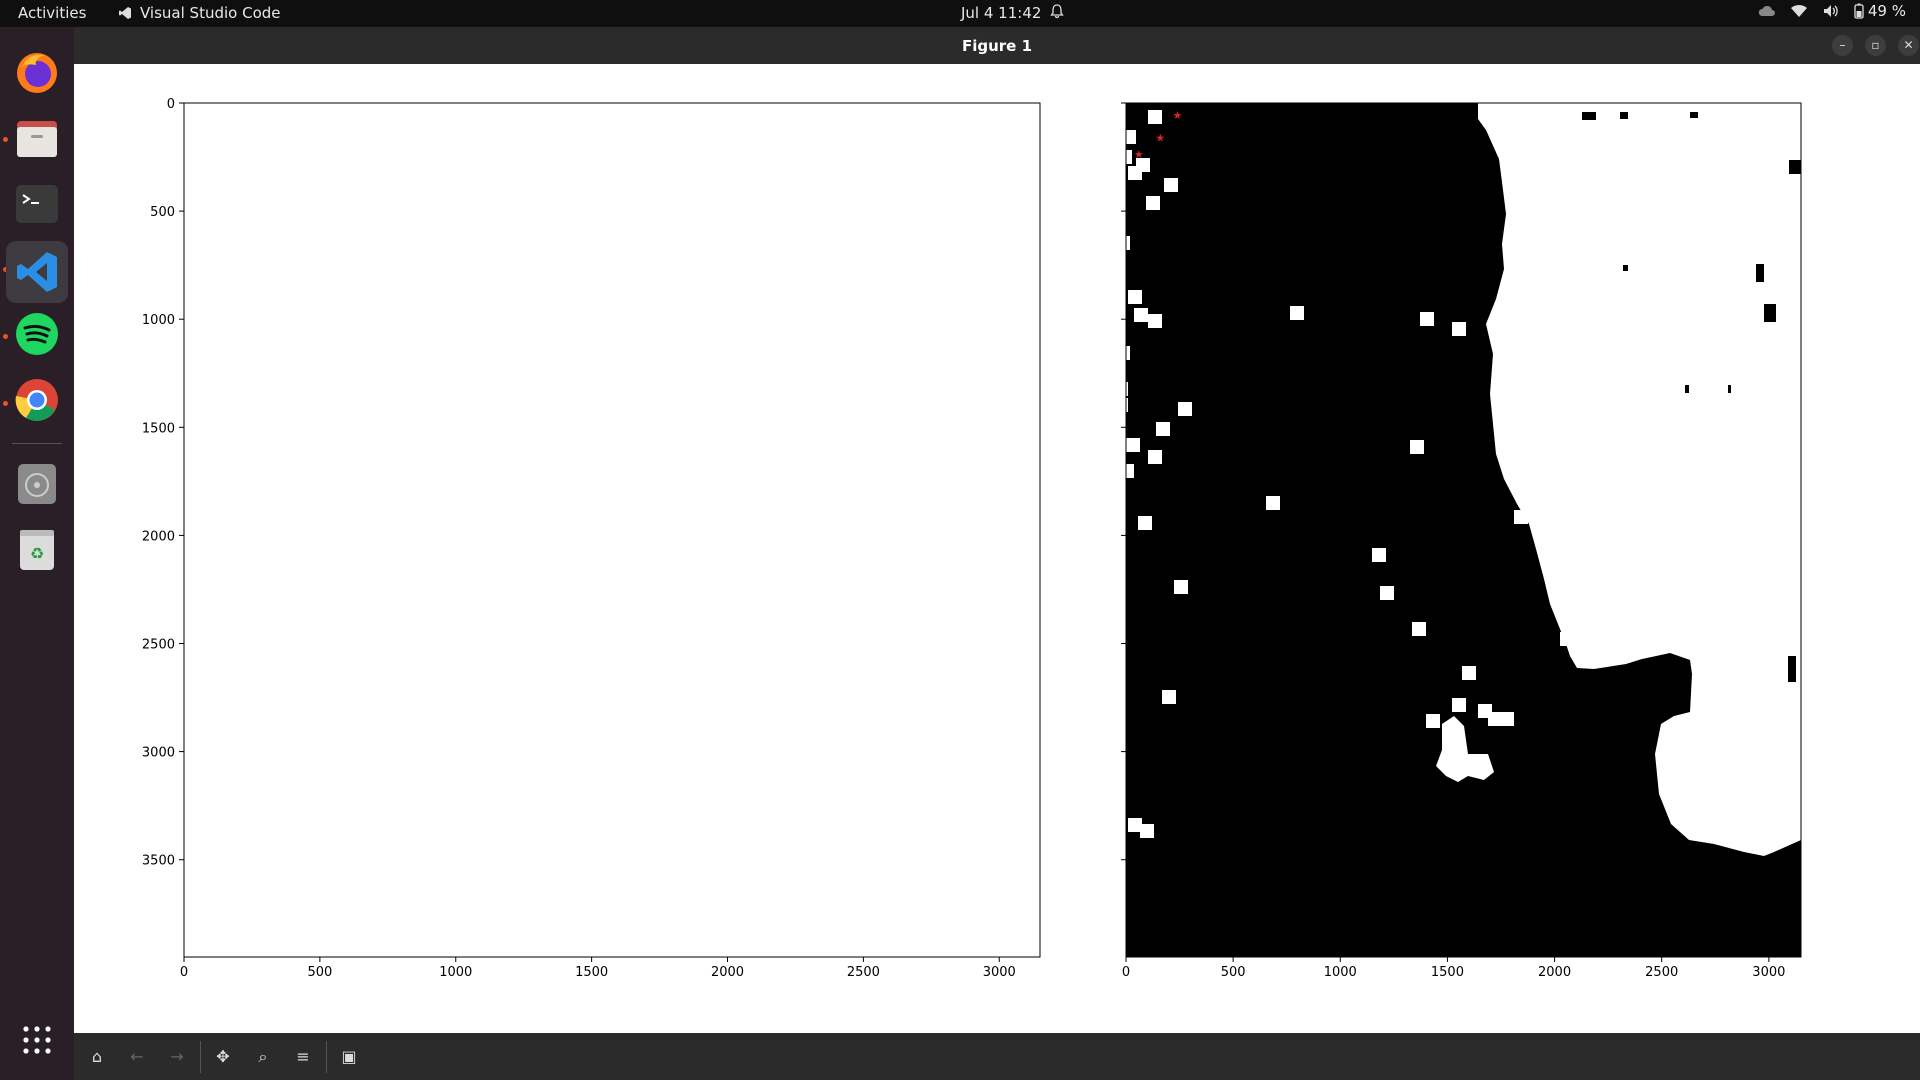  Describe the element at coordinates (1768, 972) in the screenshot. I see `x-tick-label: 3000` at that location.